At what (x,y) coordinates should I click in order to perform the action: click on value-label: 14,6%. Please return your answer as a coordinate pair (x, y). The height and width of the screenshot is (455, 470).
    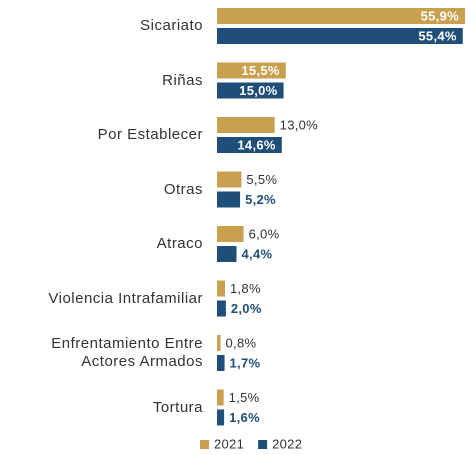
    Looking at the image, I should click on (256, 144).